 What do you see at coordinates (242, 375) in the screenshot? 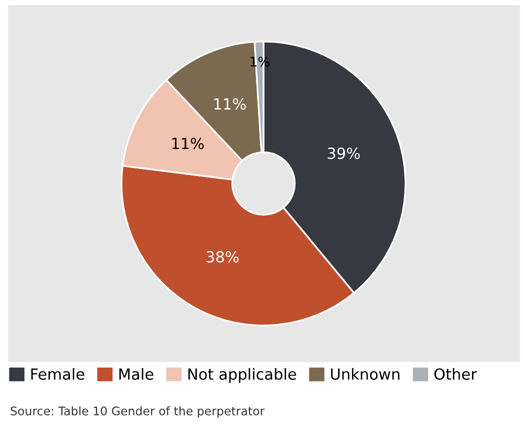
I see `legend-label: Not applicable` at bounding box center [242, 375].